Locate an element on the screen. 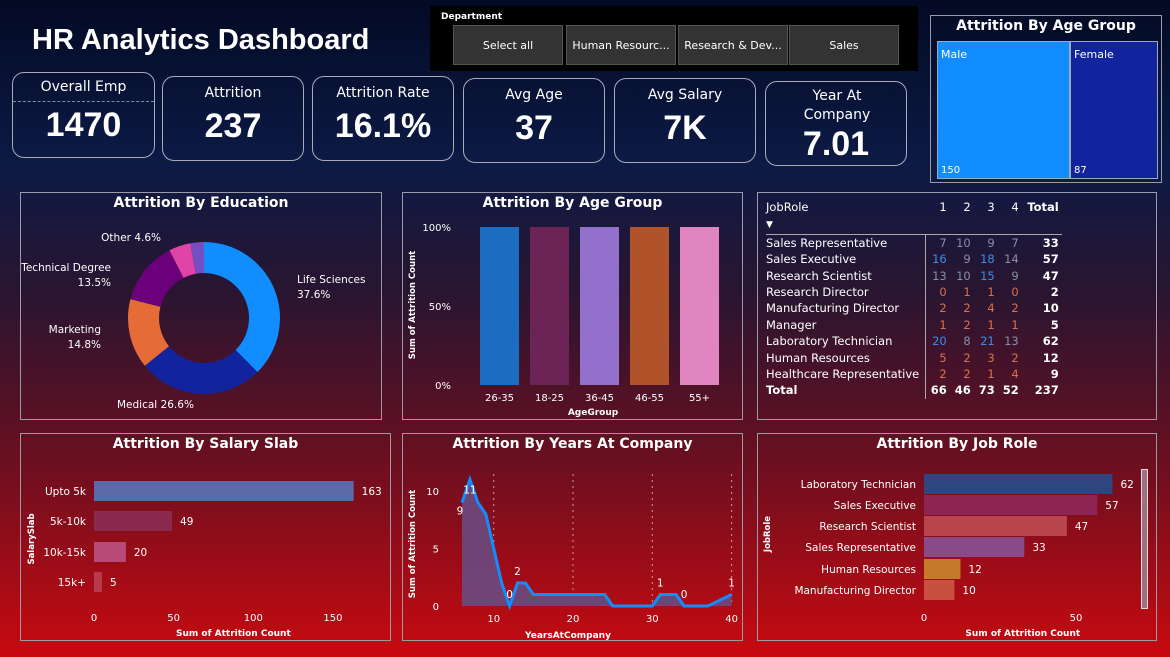 This screenshot has height=657, width=1170. matrix-cell: 21 is located at coordinates (987, 341).